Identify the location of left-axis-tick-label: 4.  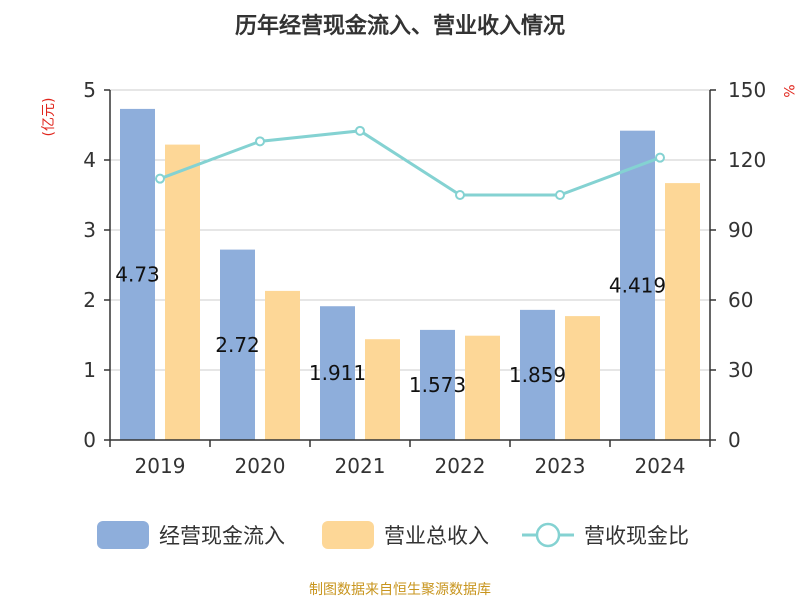
(89, 160).